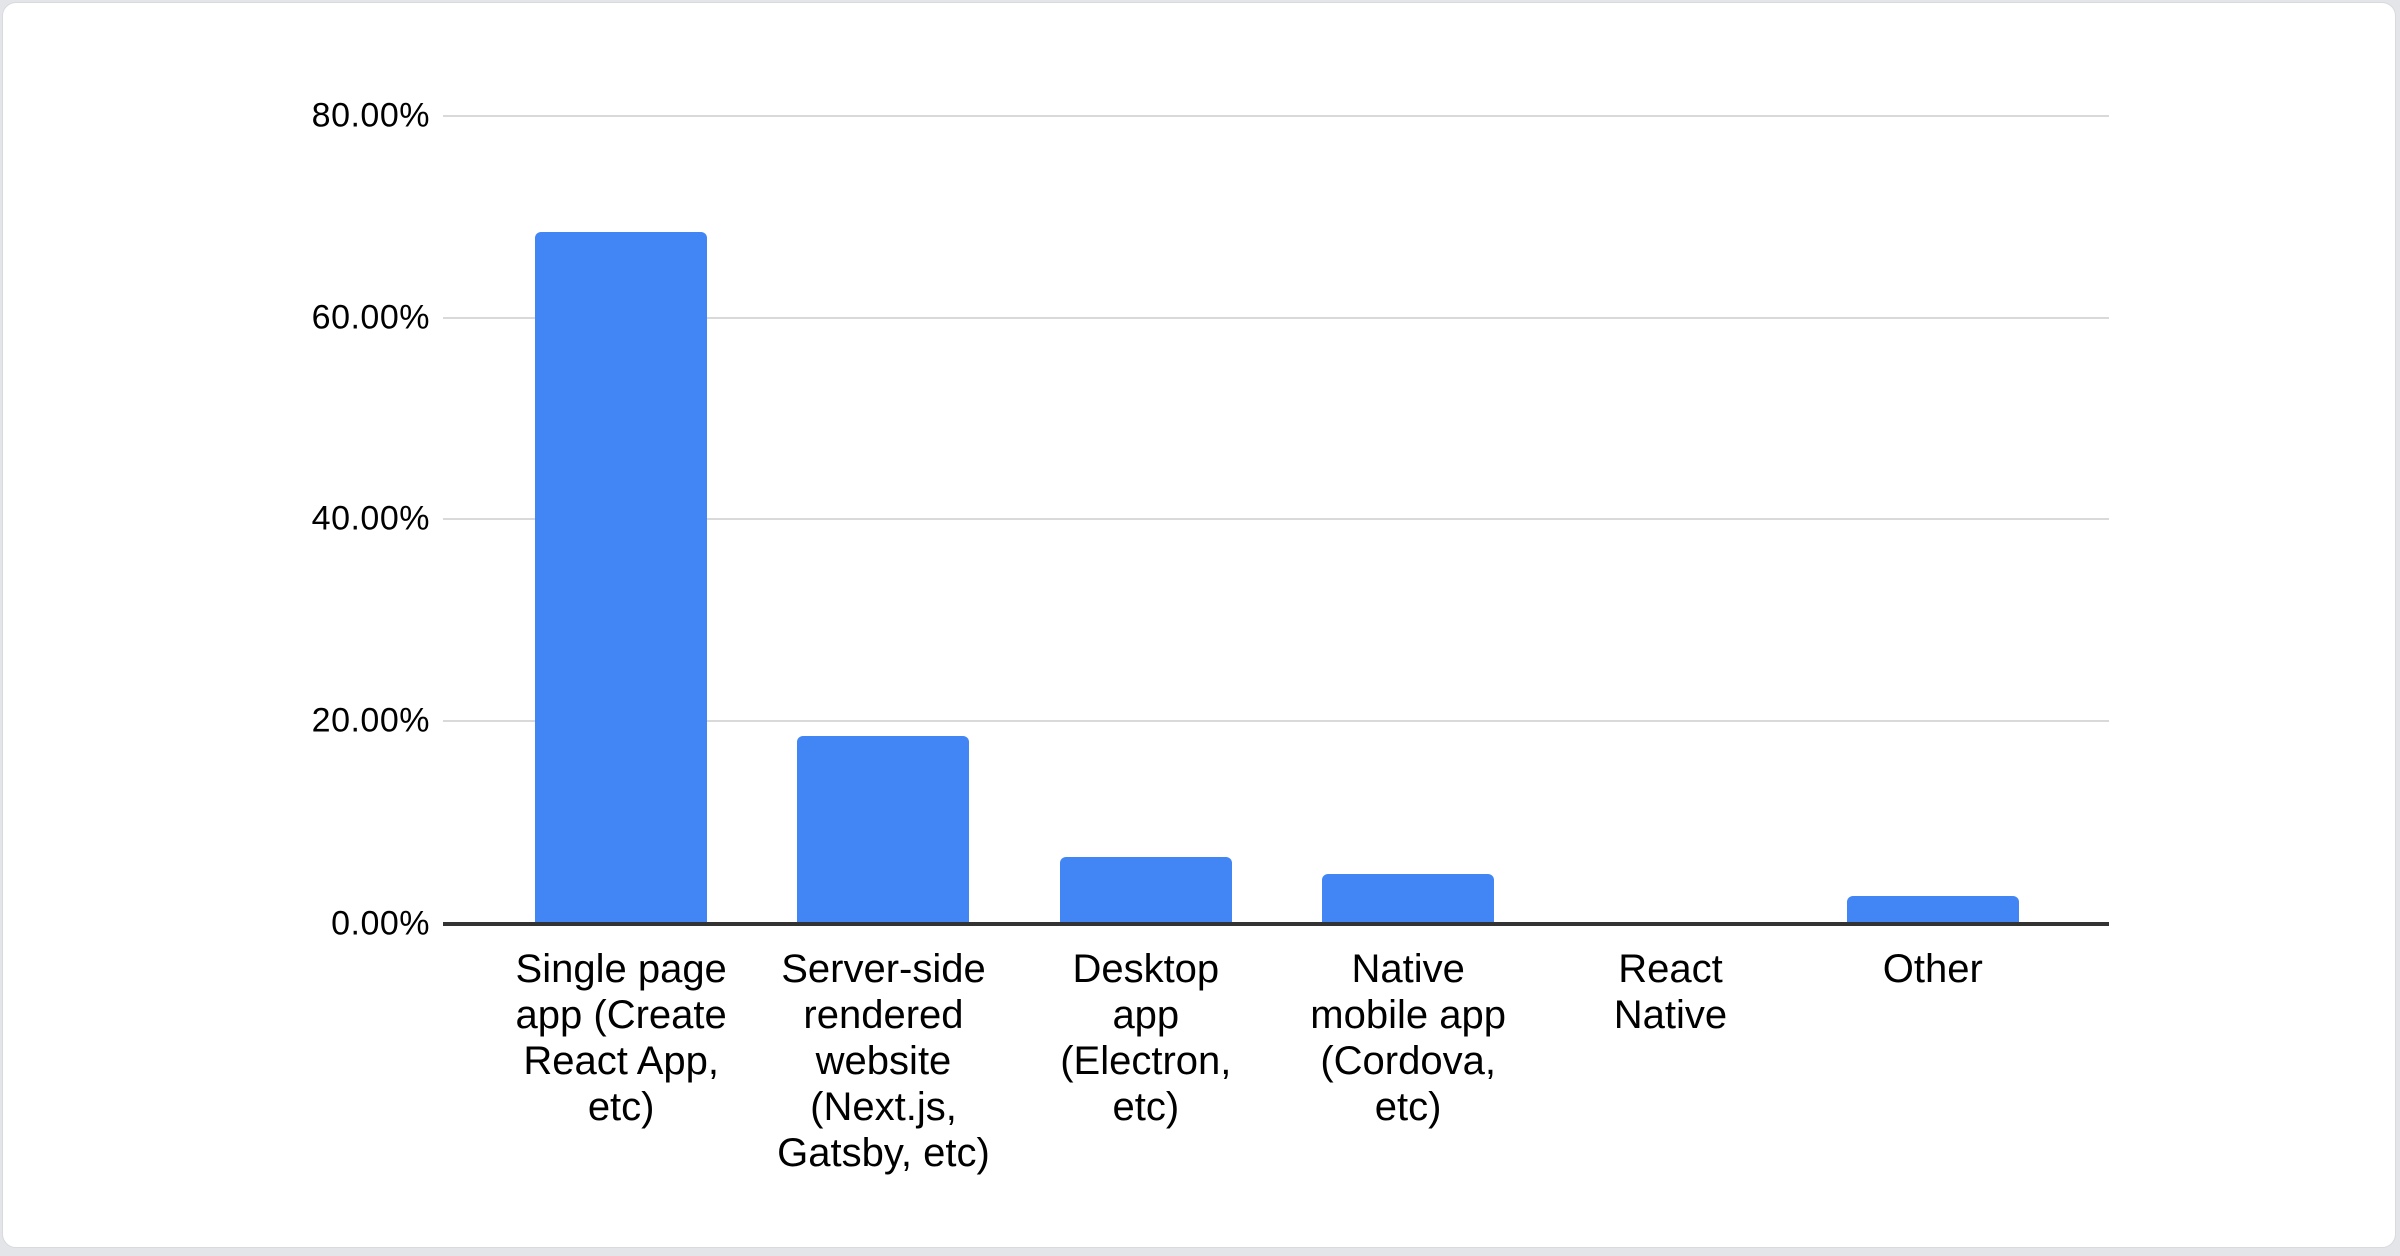 This screenshot has width=2400, height=1256. Describe the element at coordinates (1276, 924) in the screenshot. I see `x-axis-baseline` at that location.